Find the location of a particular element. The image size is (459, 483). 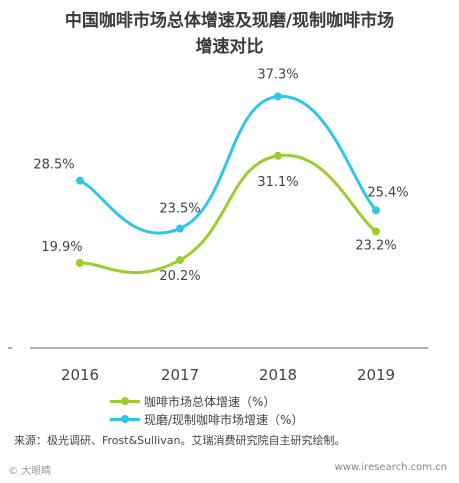

watermark-left: © 大眼睛 is located at coordinates (30, 471).